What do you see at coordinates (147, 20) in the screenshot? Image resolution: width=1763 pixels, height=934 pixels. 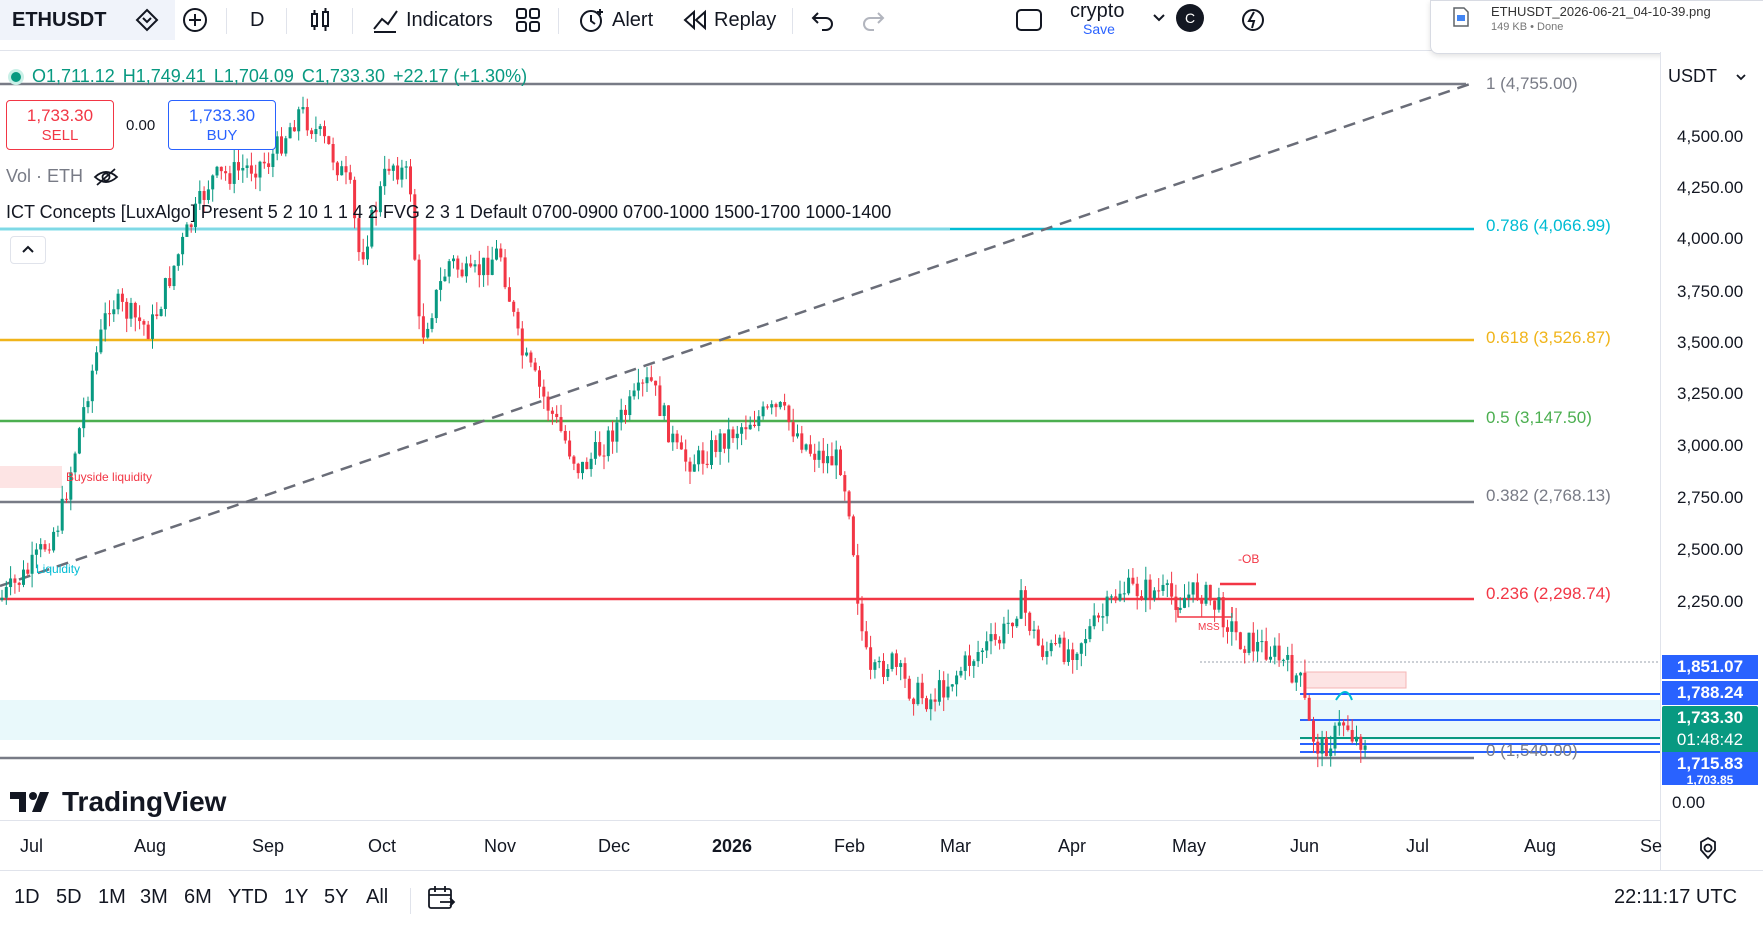 I see `compare-symbol-button` at bounding box center [147, 20].